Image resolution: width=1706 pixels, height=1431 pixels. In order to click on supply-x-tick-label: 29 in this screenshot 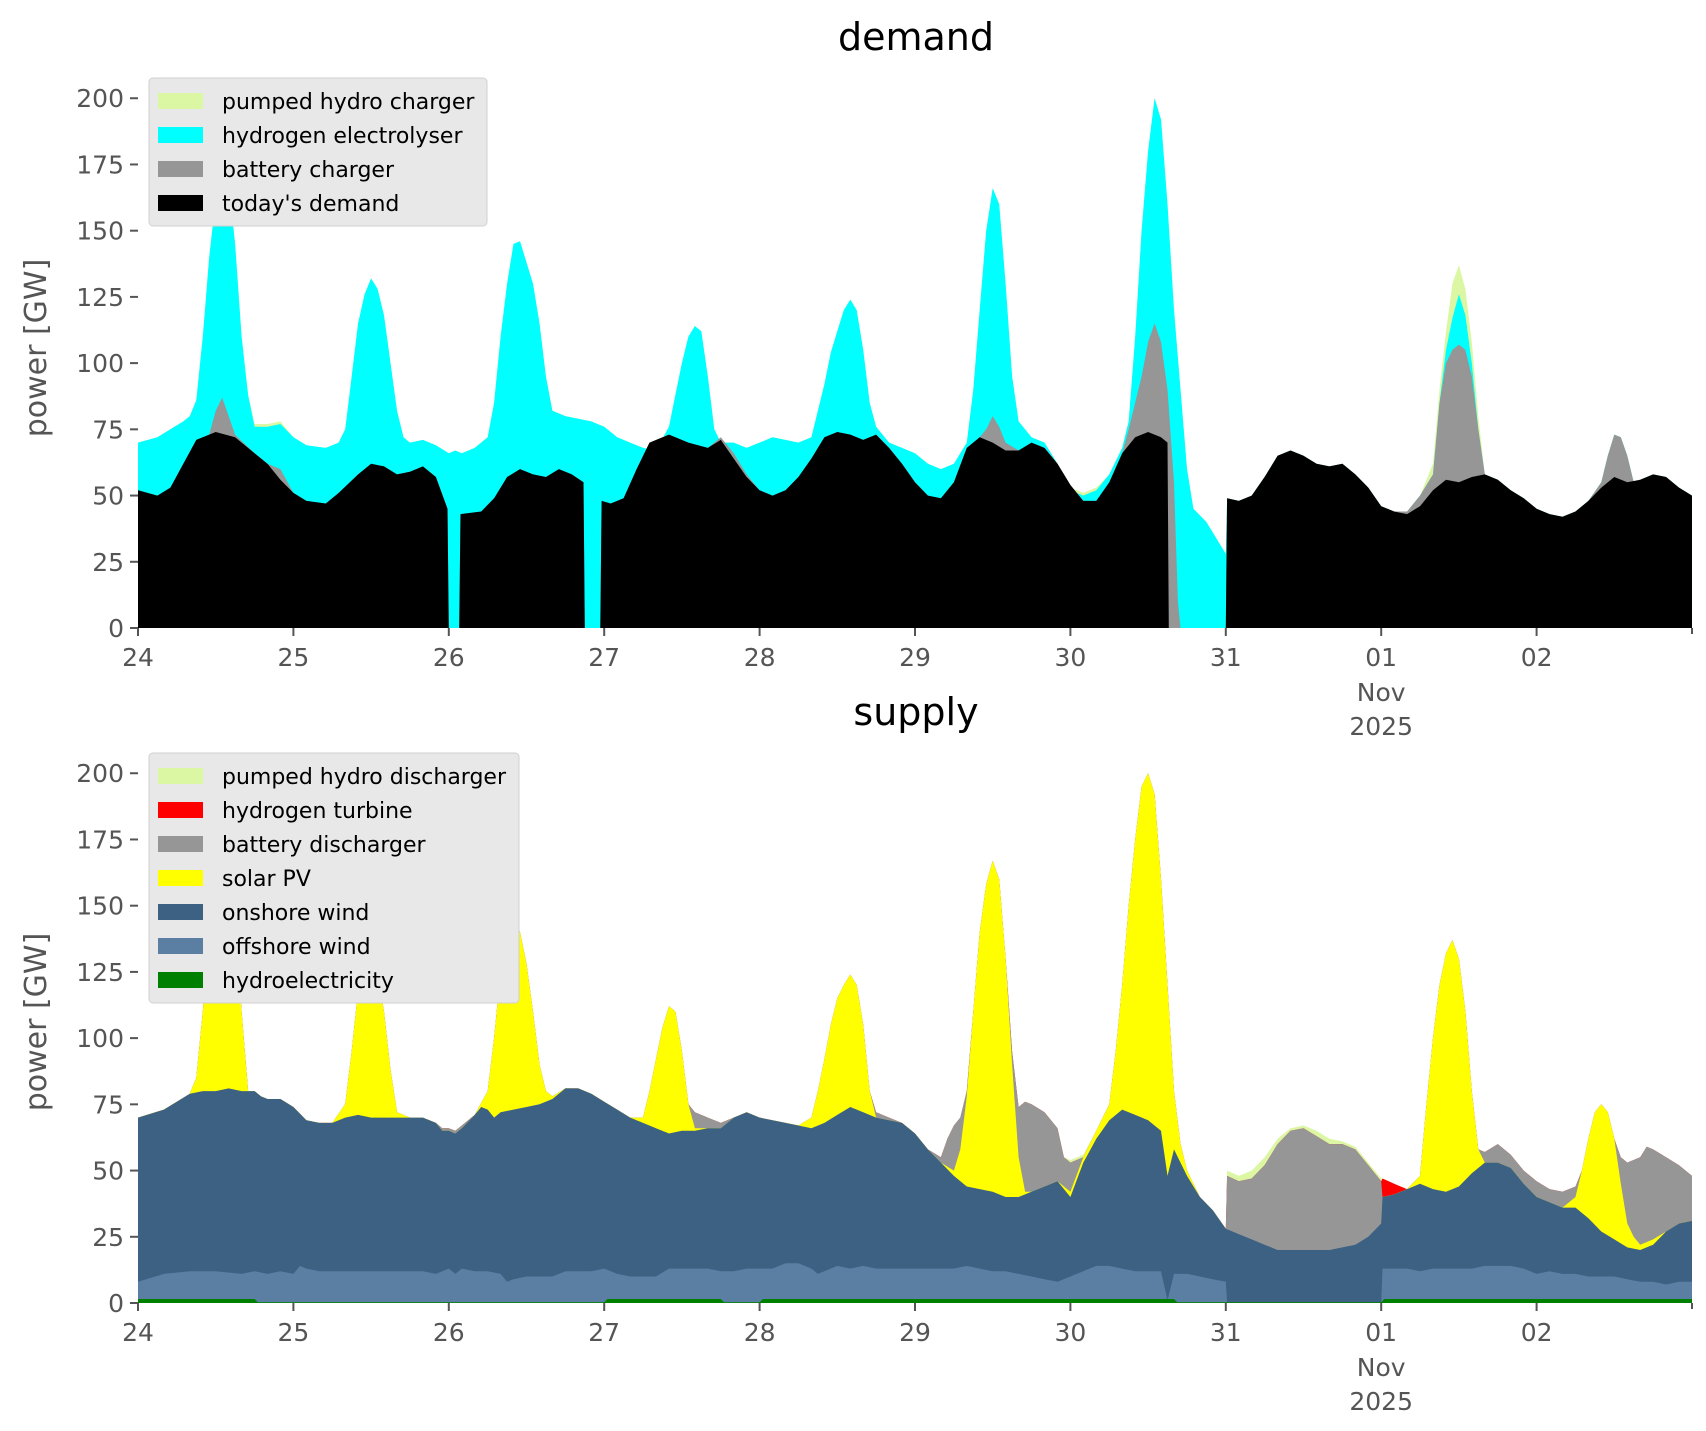, I will do `click(915, 1332)`.